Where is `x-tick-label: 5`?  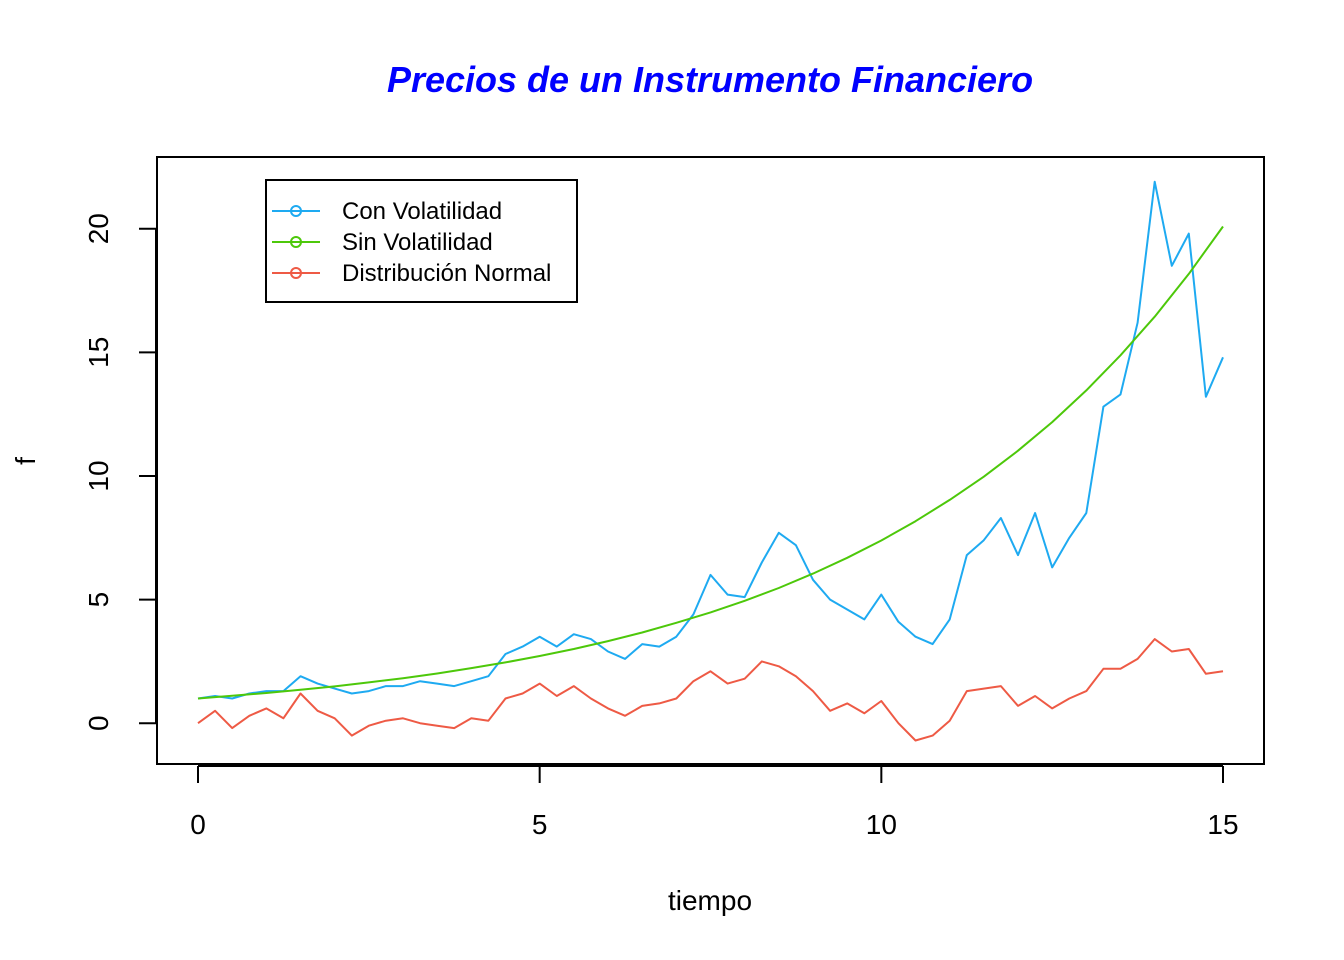 x-tick-label: 5 is located at coordinates (540, 824).